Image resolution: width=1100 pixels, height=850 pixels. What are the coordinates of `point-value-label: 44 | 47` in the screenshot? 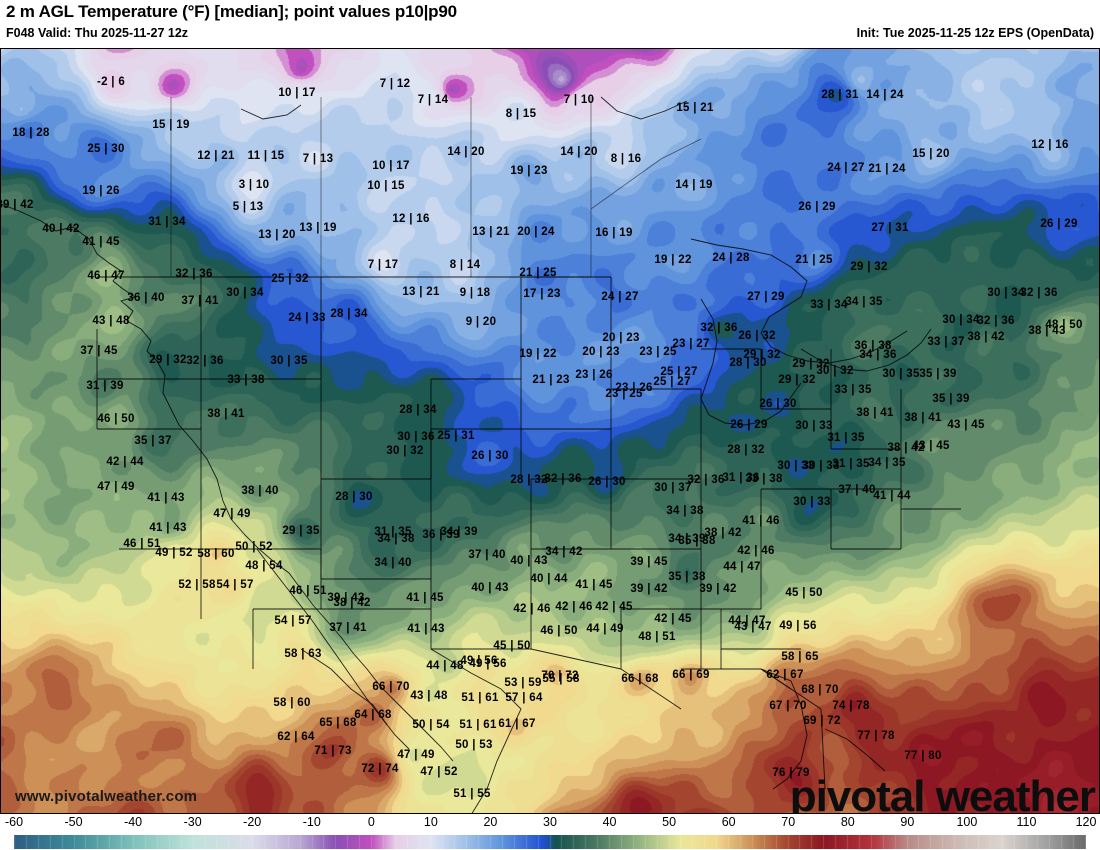 It's located at (742, 567).